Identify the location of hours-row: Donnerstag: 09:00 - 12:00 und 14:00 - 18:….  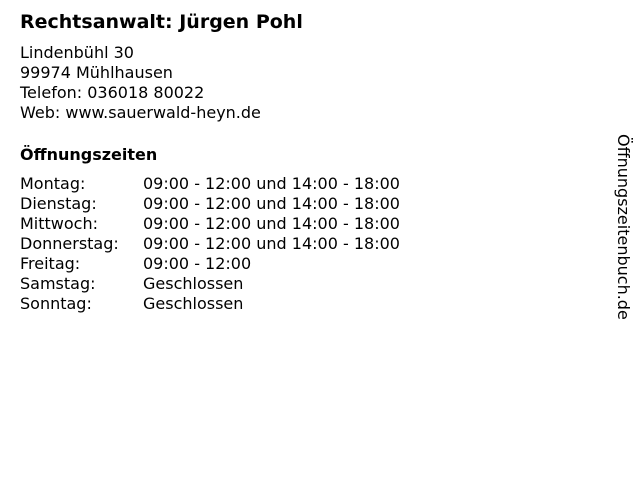
(210, 244).